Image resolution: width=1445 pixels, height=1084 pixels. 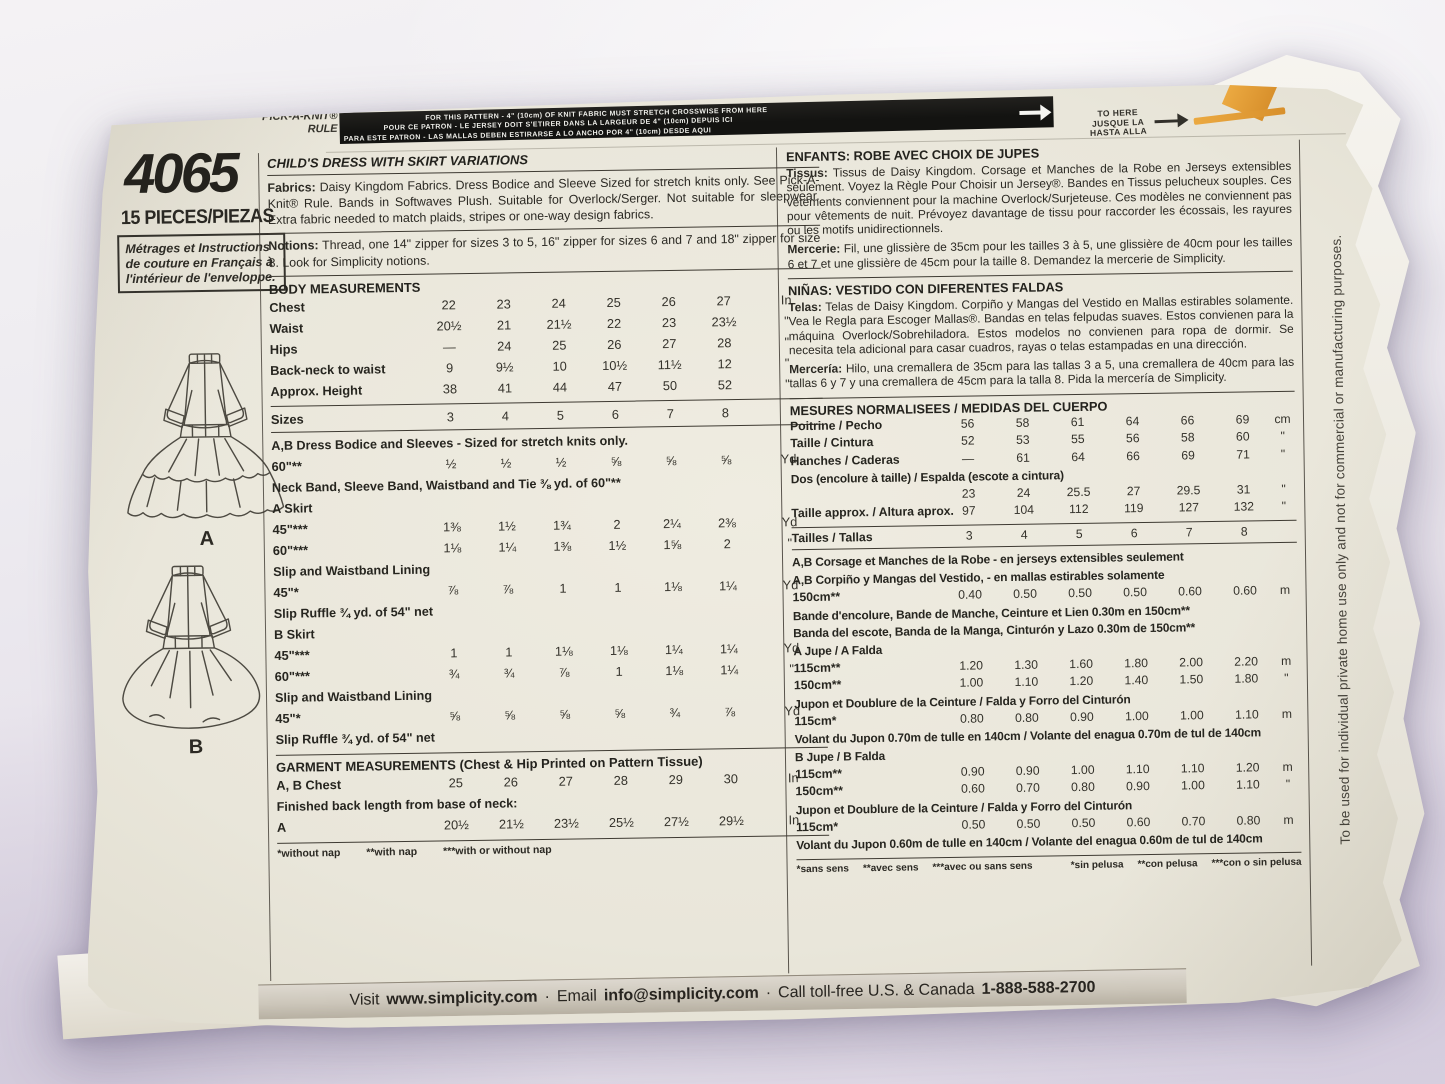 I want to click on row-value: 23½, so click(x=724, y=321).